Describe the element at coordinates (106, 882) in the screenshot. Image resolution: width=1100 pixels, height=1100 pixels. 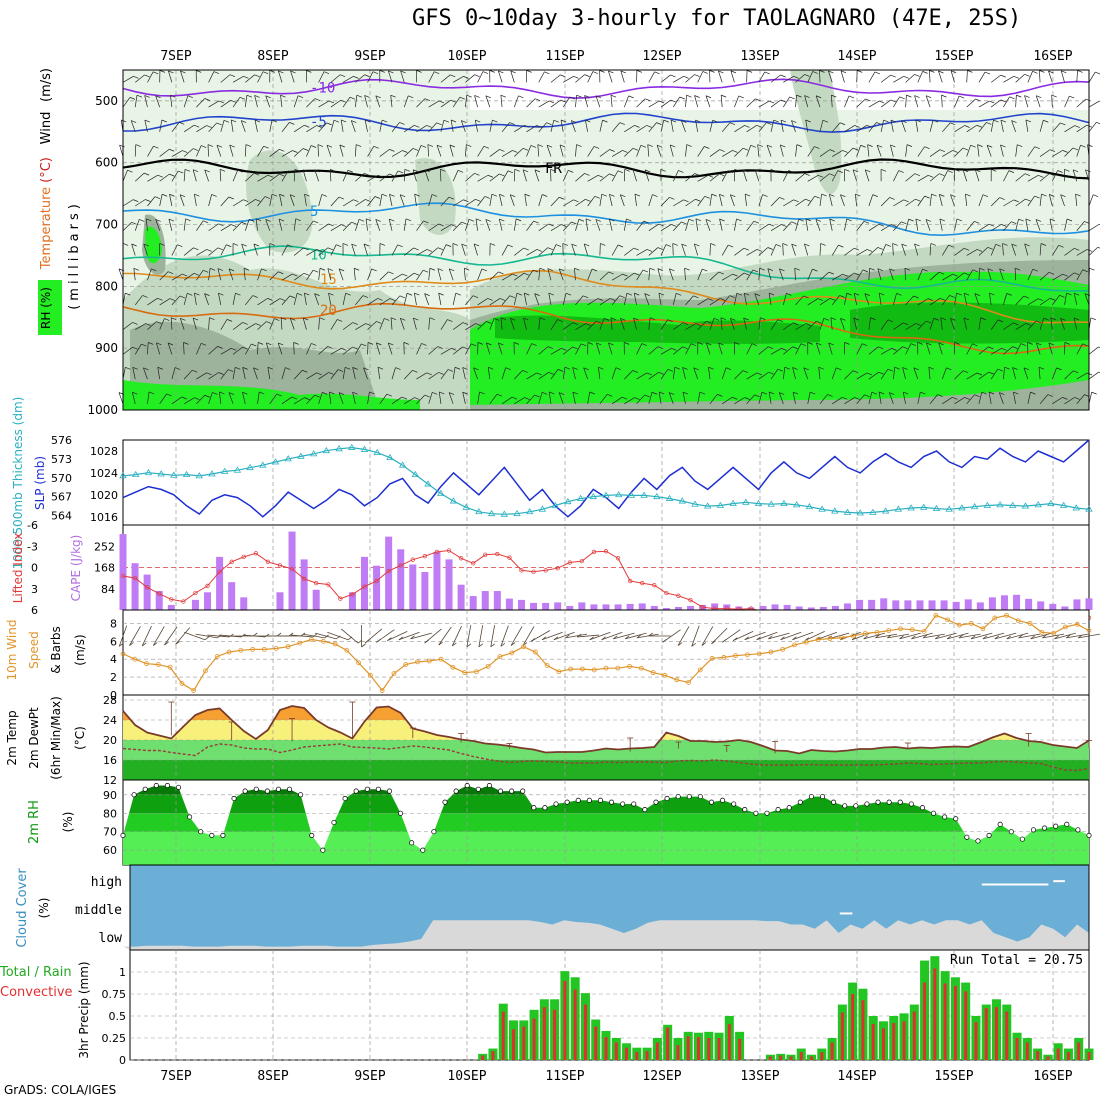
I see `cloud-level-high: high` at that location.